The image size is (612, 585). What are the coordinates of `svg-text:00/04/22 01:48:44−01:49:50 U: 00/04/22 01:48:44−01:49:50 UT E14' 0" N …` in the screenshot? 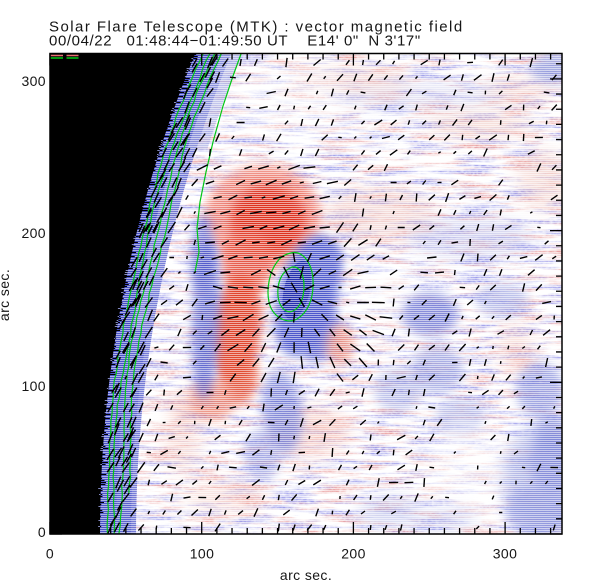 It's located at (235, 40).